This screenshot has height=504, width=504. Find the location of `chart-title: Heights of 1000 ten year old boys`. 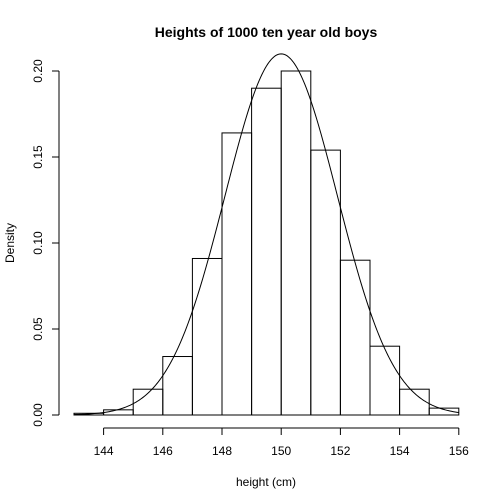

chart-title: Heights of 1000 ten year old boys is located at coordinates (266, 32).